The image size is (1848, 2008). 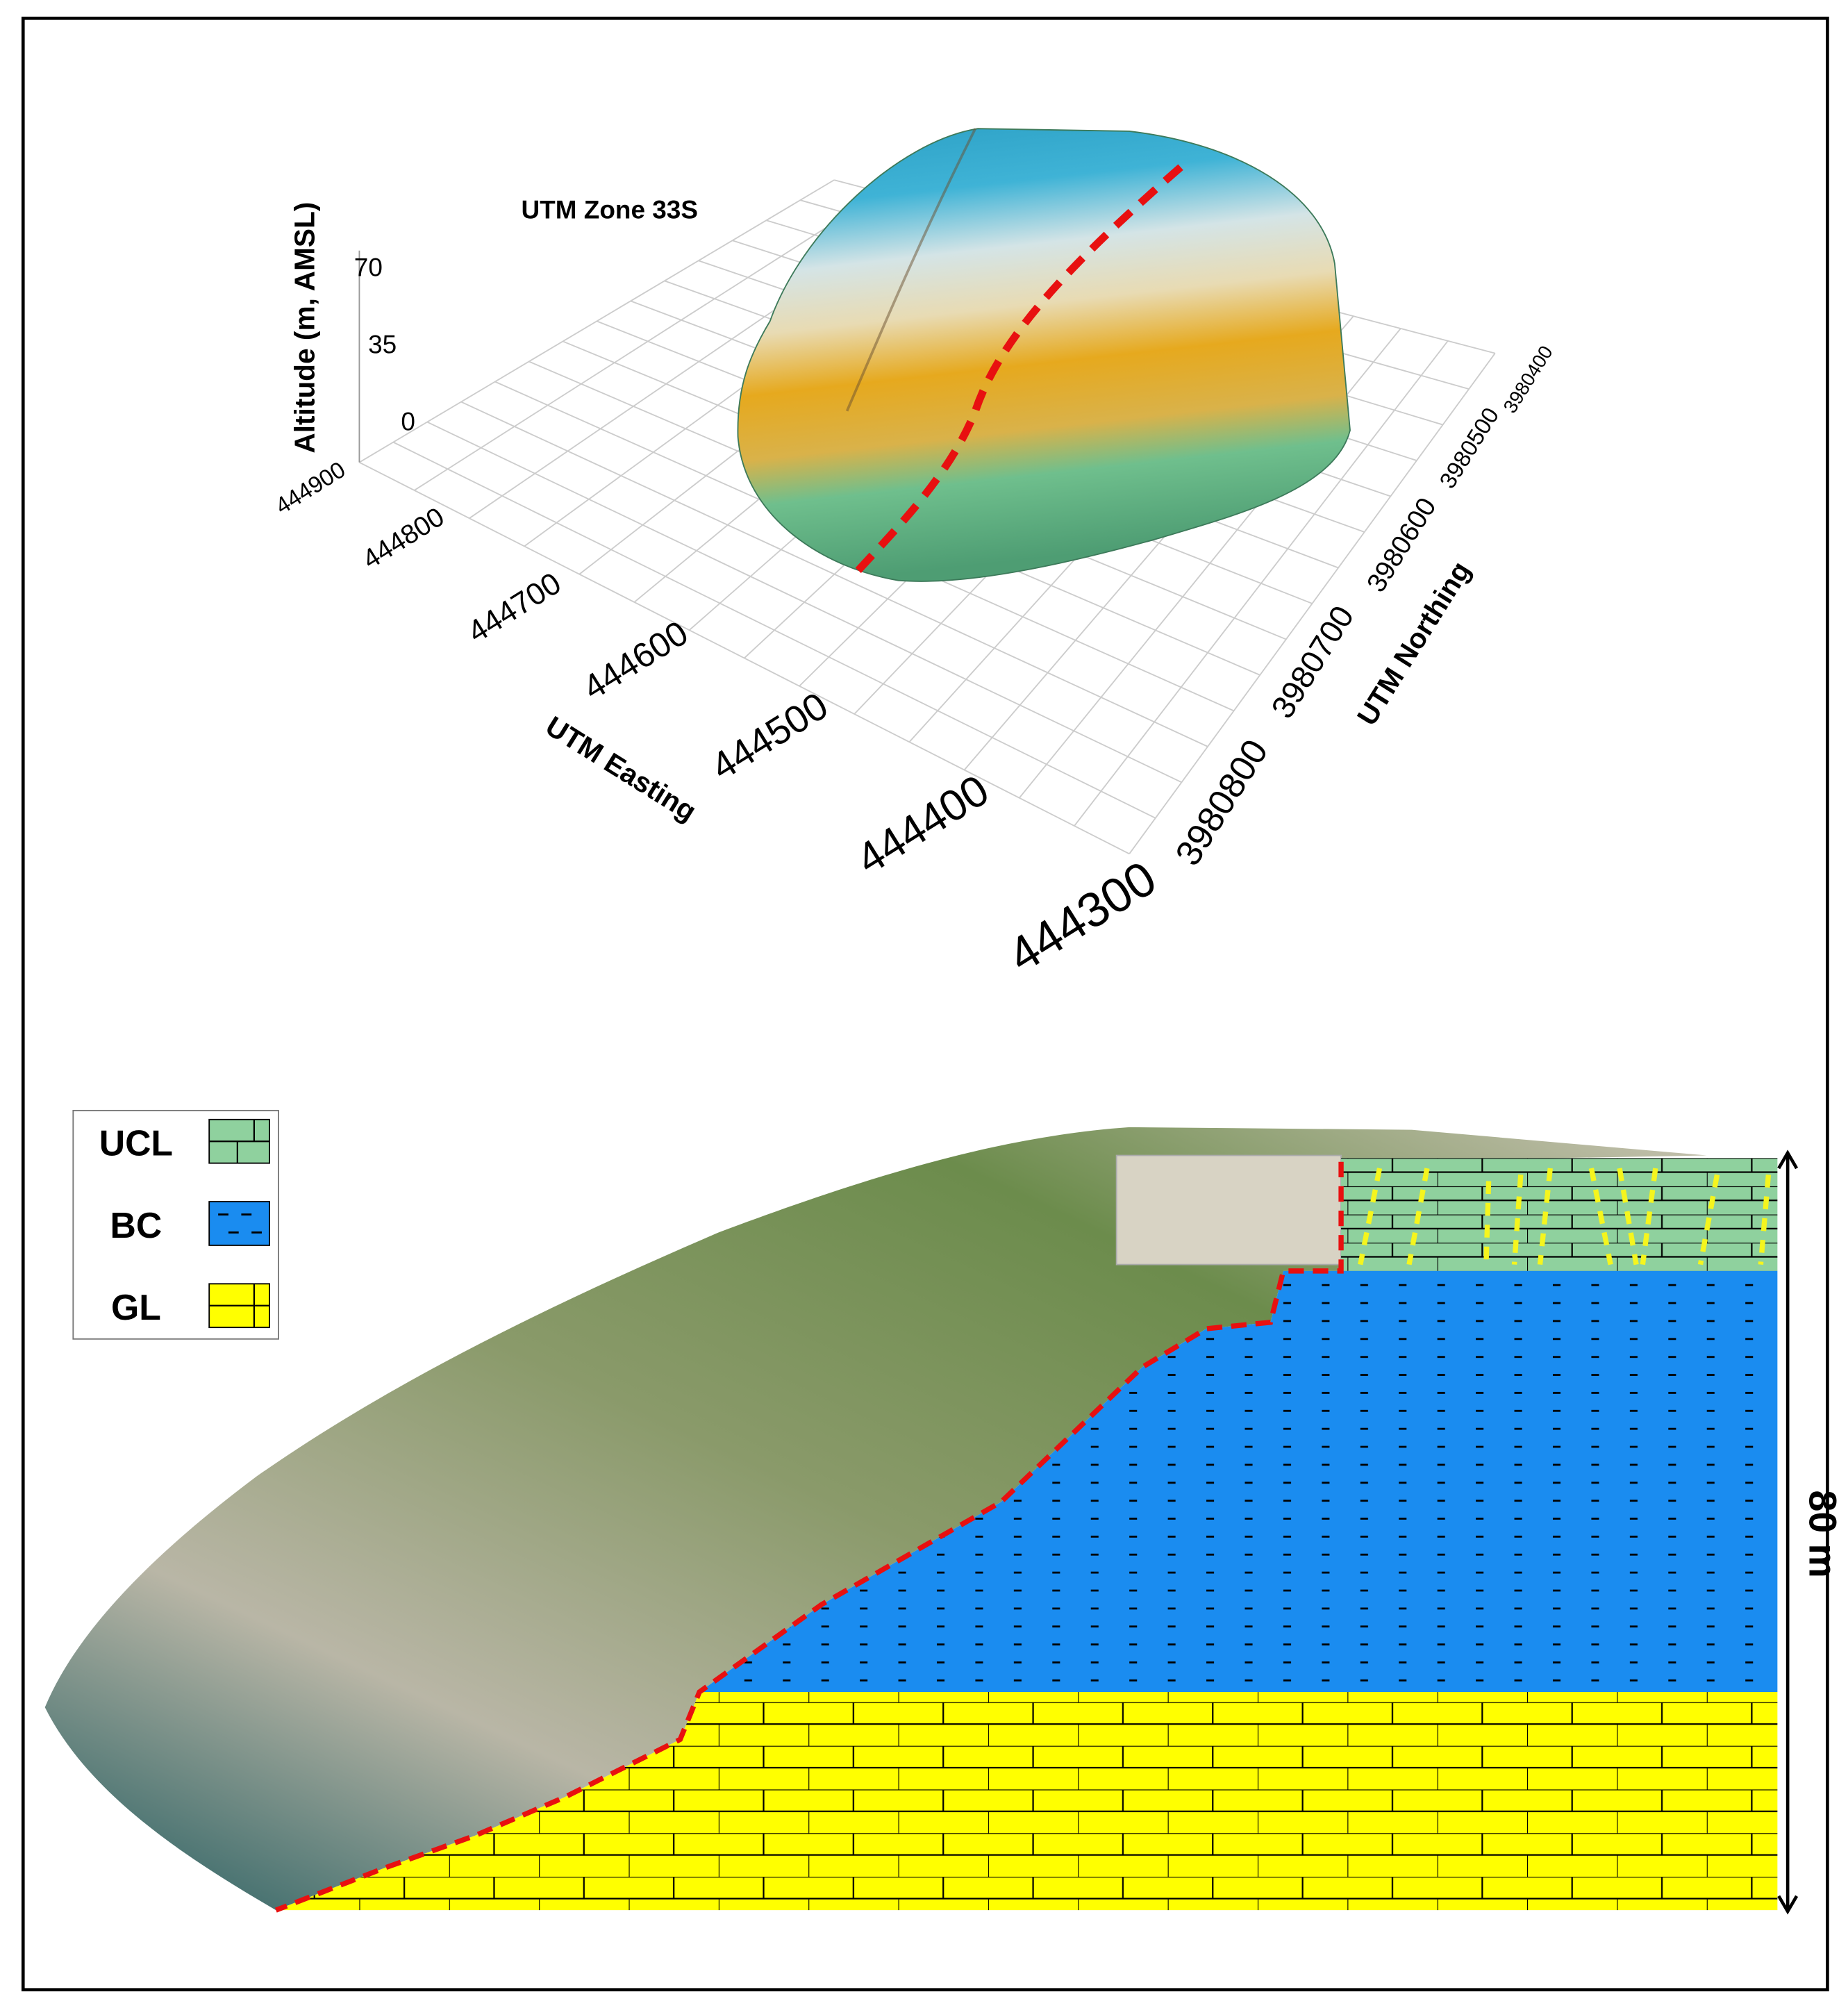 What do you see at coordinates (408, 421) in the screenshot?
I see `z-tick-label: 0` at bounding box center [408, 421].